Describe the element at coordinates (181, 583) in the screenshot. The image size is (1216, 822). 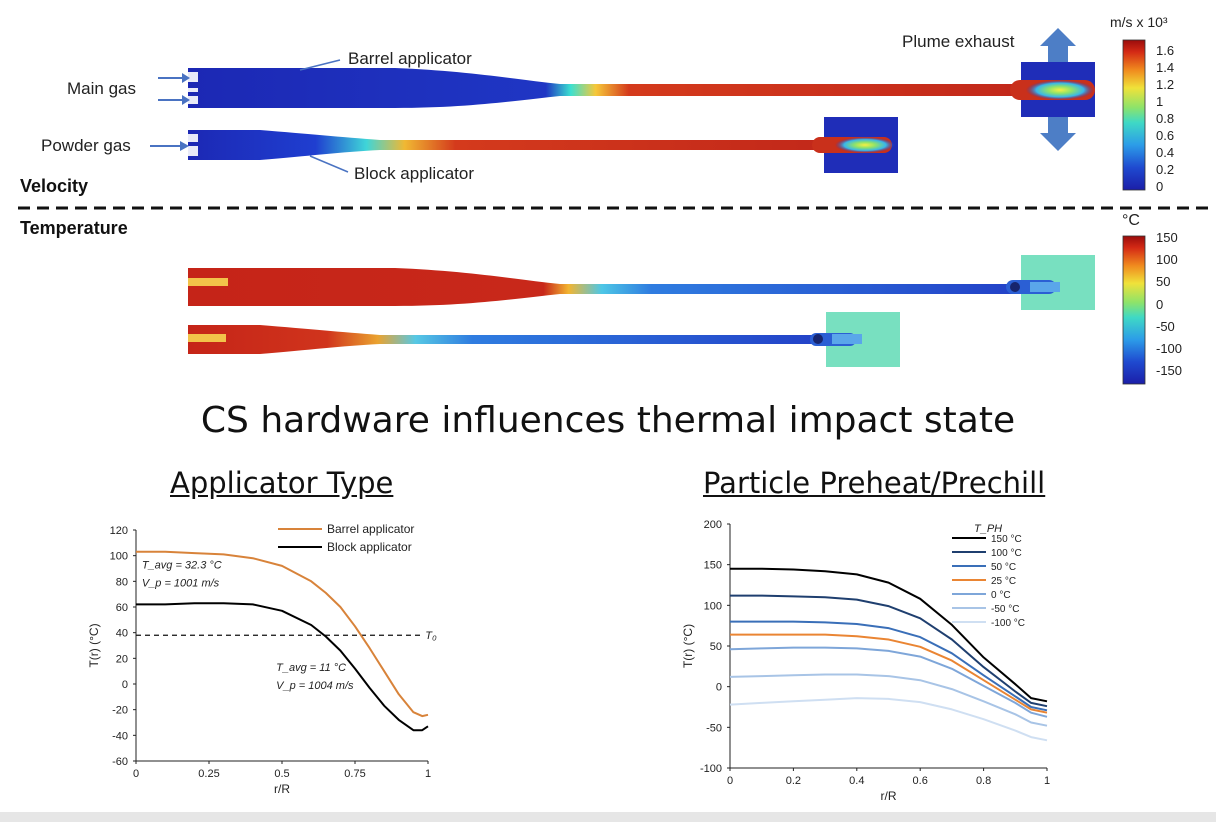
I see `annotation-barrel-velocity: V_p = 1001 m/s` at that location.